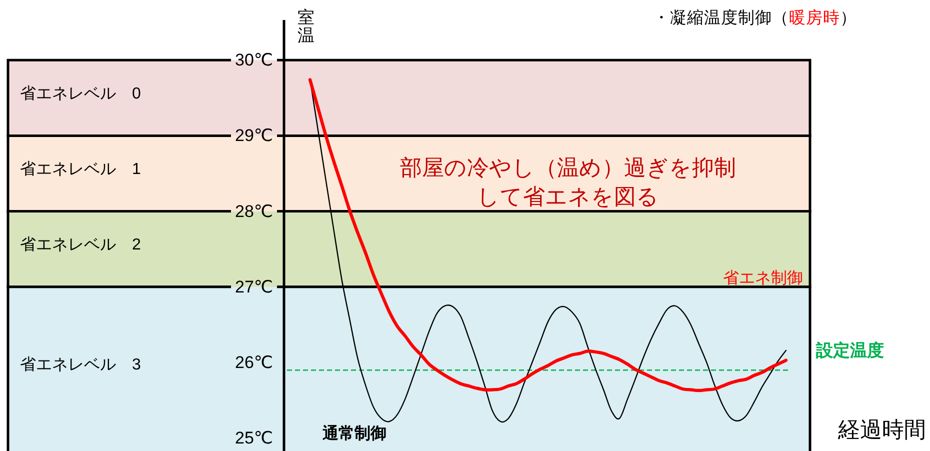 This screenshot has height=451, width=930. Describe the element at coordinates (849, 350) in the screenshot. I see `ref-line-label: 設定温度` at that location.